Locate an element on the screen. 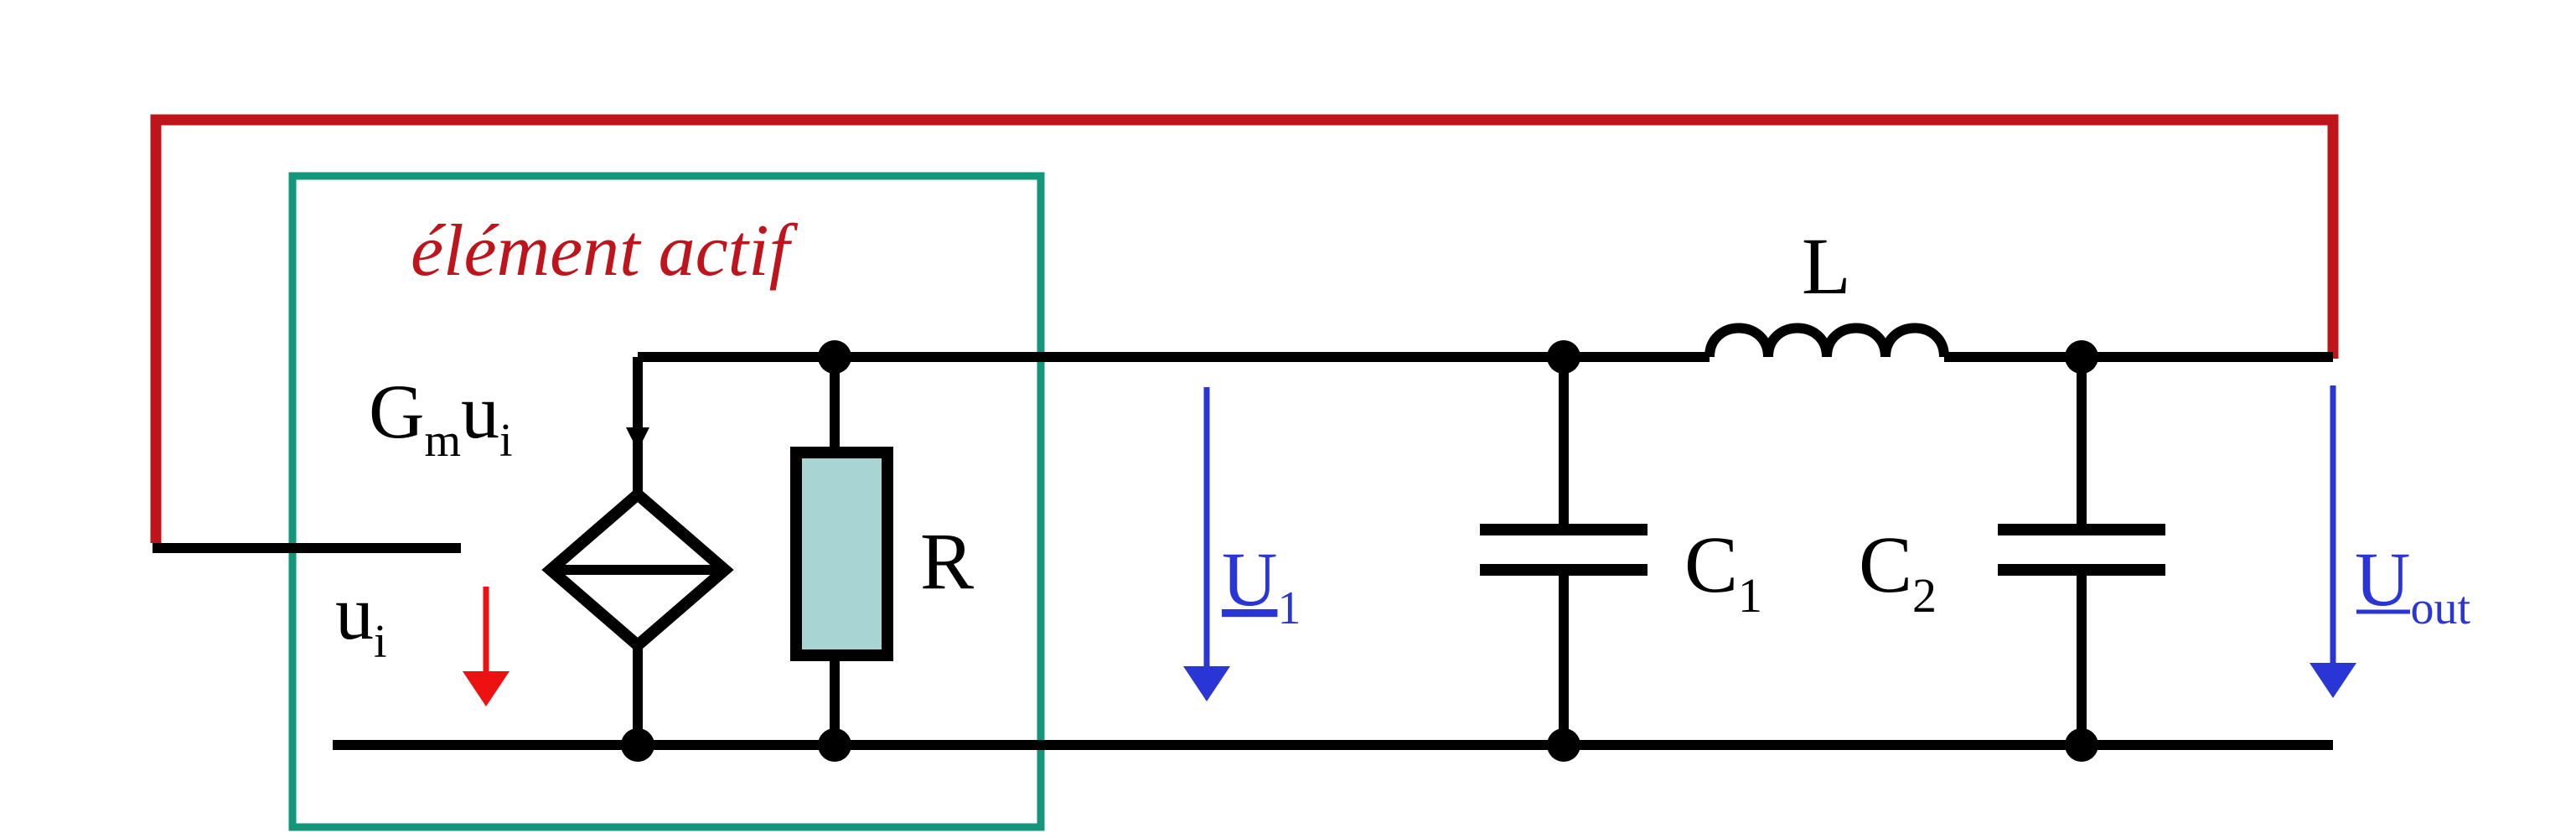 The height and width of the screenshot is (838, 2576). current-source is located at coordinates (637, 570).